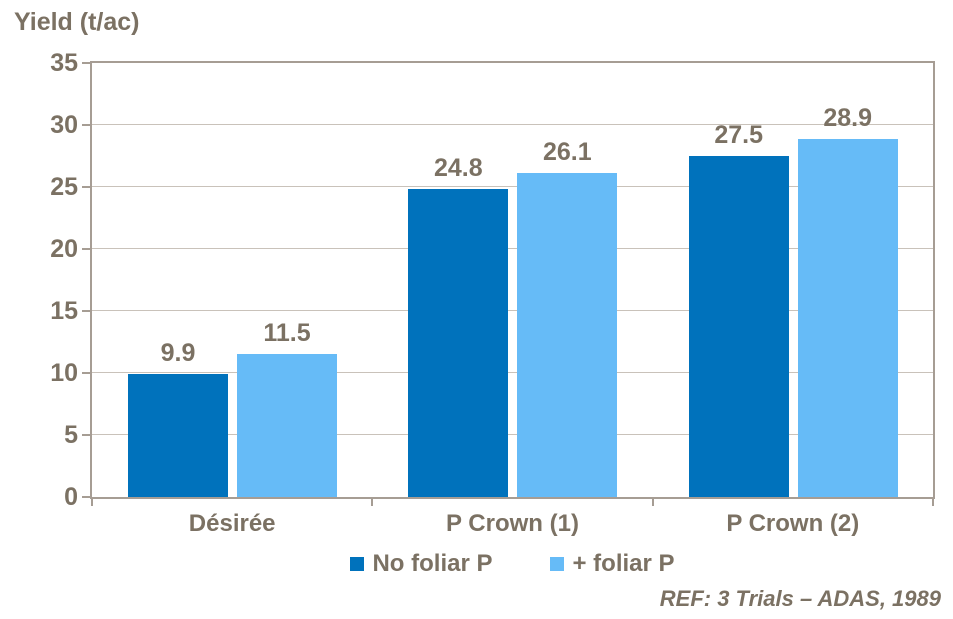 Image resolution: width=953 pixels, height=619 pixels. What do you see at coordinates (71, 435) in the screenshot?
I see `y-axis-tick-label: 5` at bounding box center [71, 435].